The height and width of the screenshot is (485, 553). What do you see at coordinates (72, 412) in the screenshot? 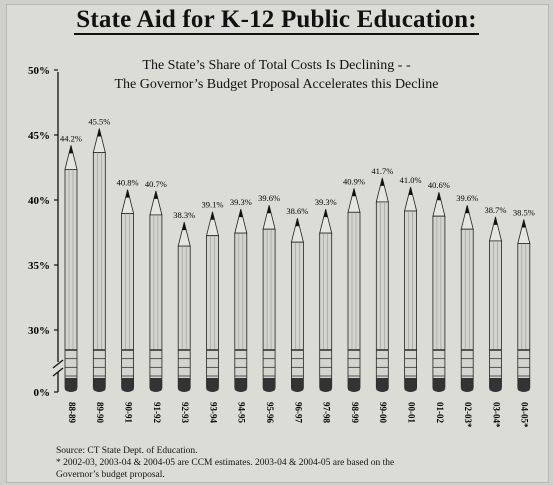
I see `x-tick-label: 88-89` at bounding box center [72, 412].